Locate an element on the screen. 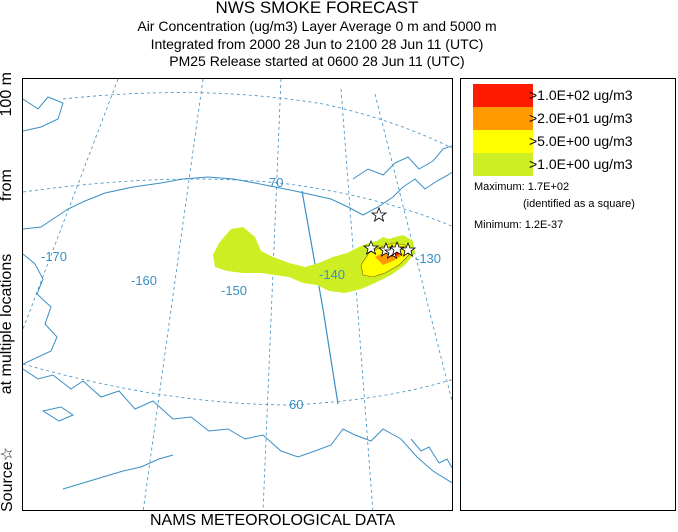 The height and width of the screenshot is (532, 678). maximum-note: (identified as a square) is located at coordinates (579, 204).